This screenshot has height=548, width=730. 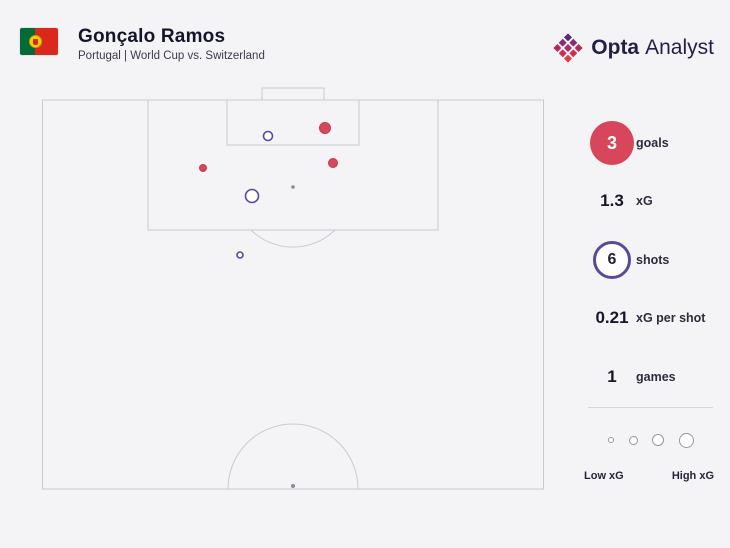 I want to click on penalty-area, so click(x=293, y=165).